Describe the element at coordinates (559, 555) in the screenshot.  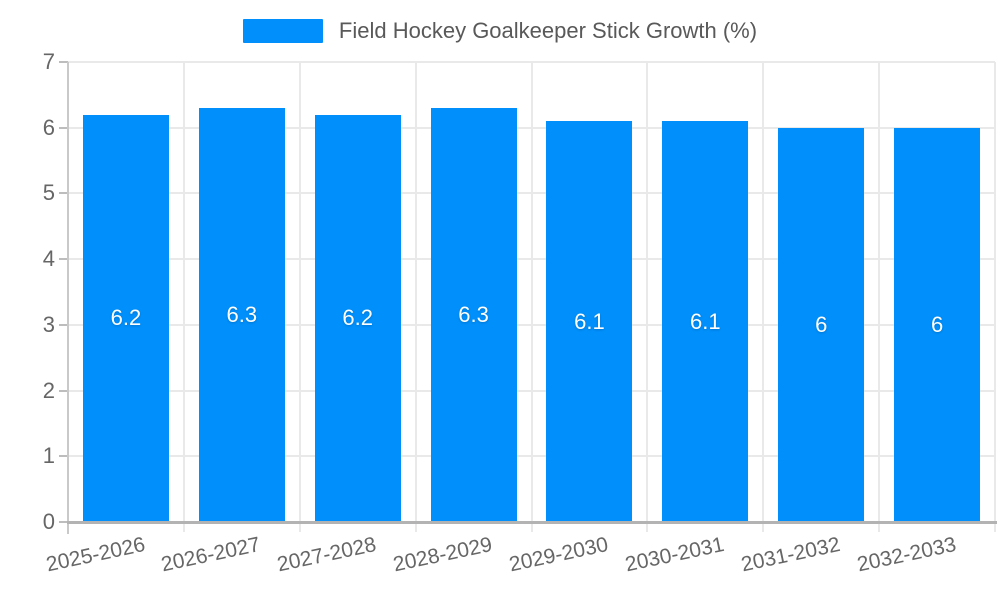
I see `x-axis-label: 2029-2030` at that location.